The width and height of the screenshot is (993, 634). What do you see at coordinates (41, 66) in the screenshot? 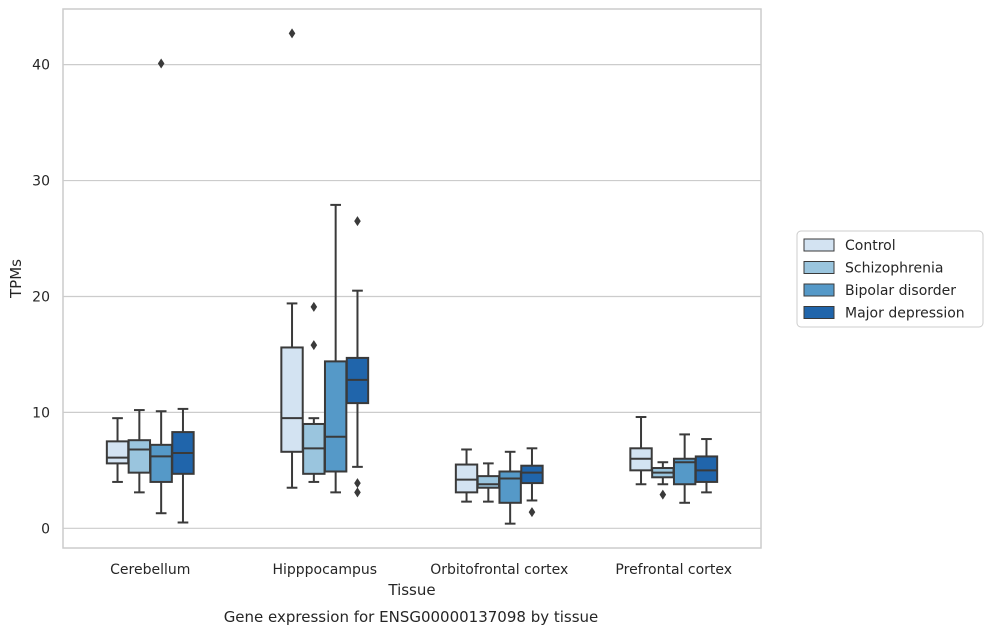
I see `y-tick-label: 40` at bounding box center [41, 66].